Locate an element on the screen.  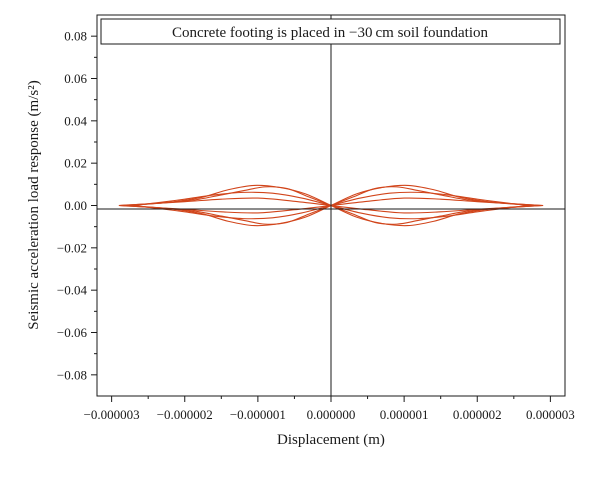
y-tick-label: −0.06 is located at coordinates (72, 332).